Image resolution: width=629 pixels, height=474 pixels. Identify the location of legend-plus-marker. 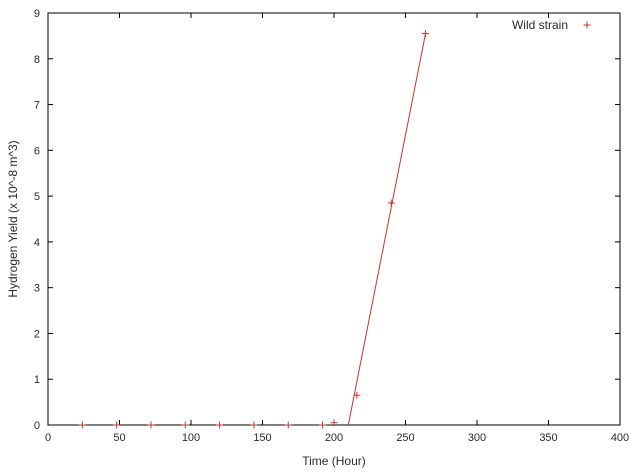
(587, 25).